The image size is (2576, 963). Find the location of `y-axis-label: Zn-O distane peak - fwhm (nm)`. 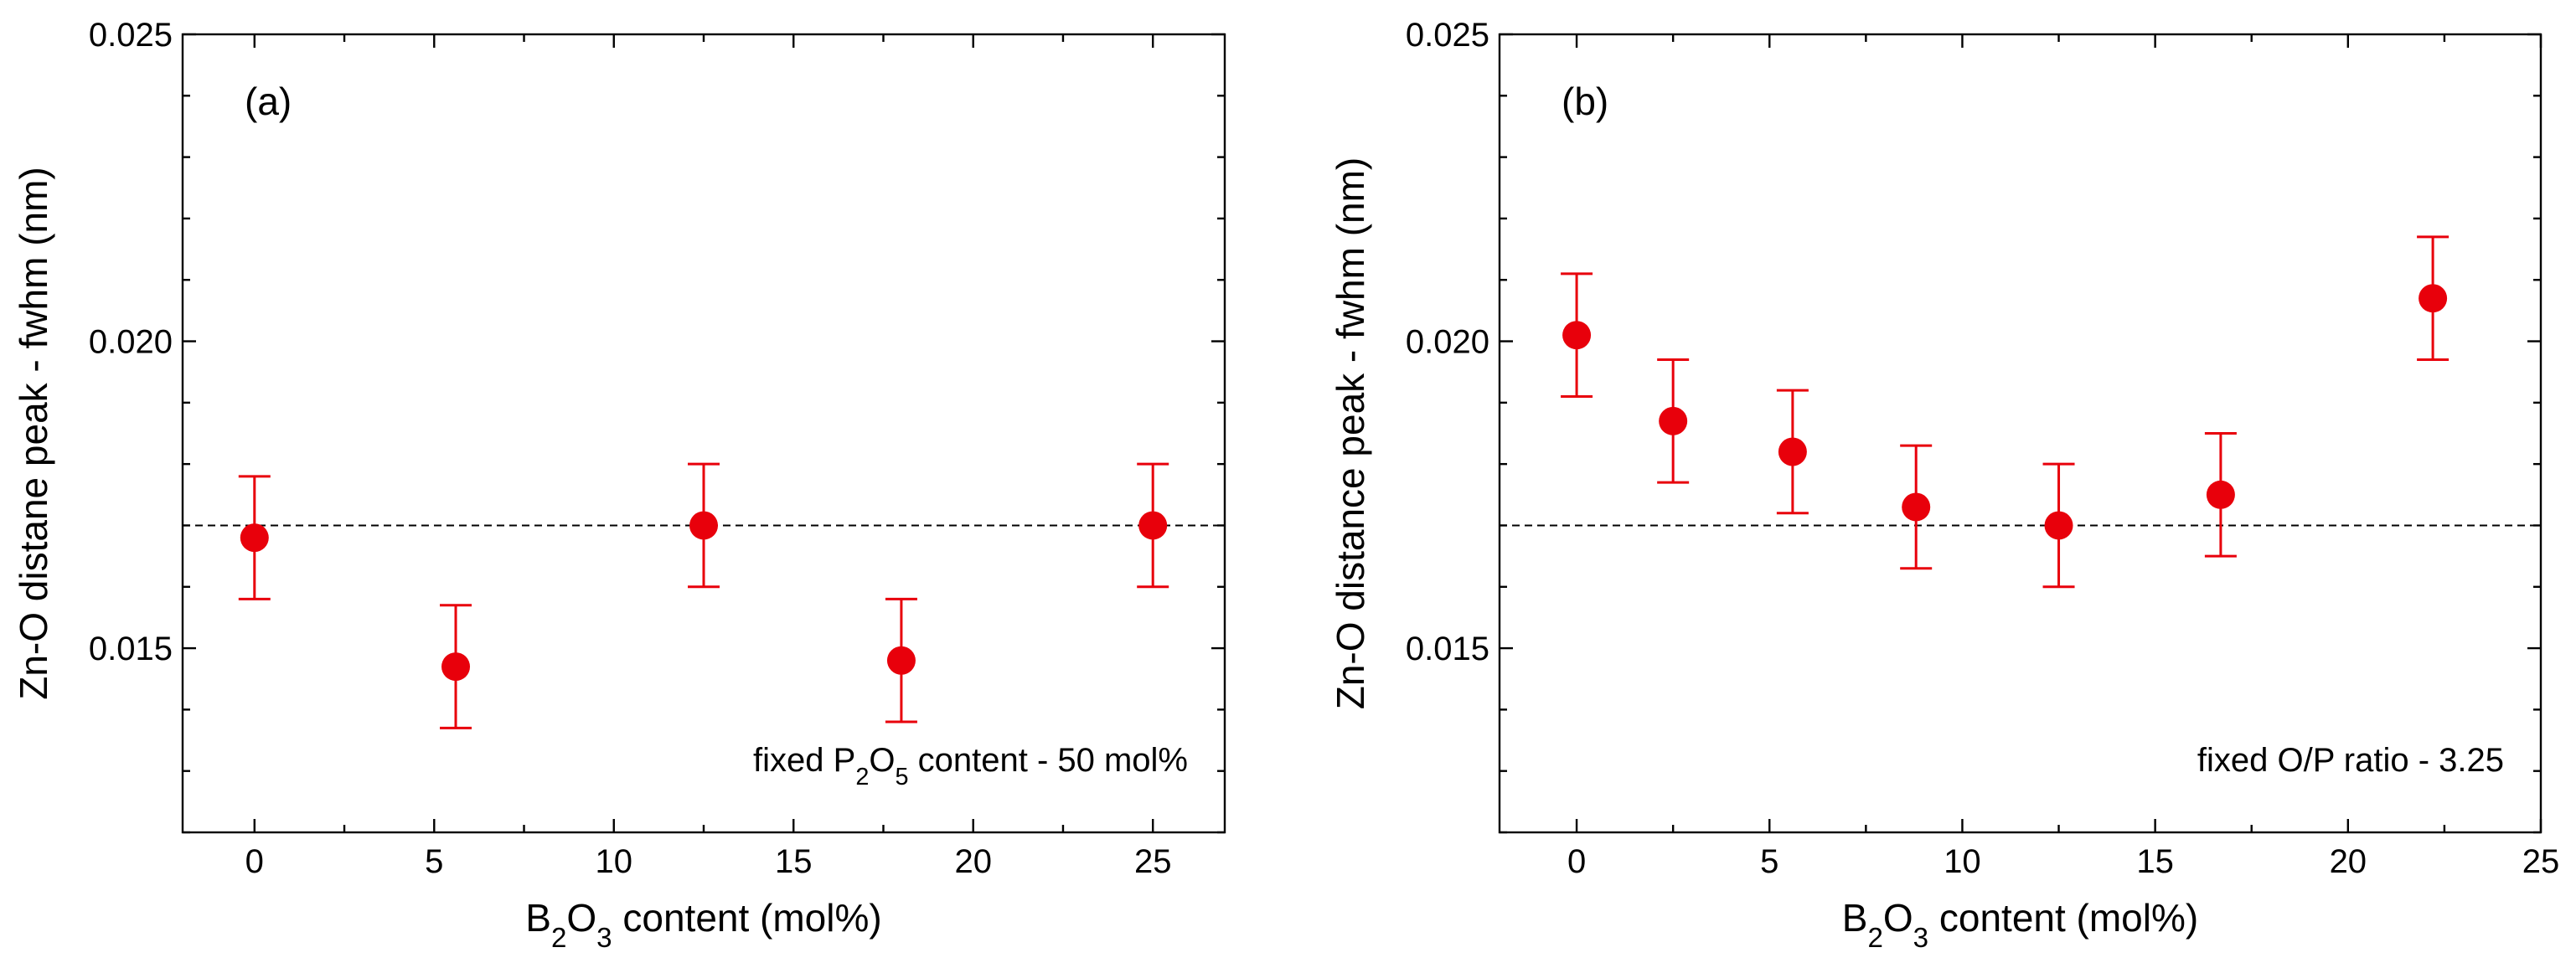

y-axis-label: Zn-O distane peak - fwhm (nm) is located at coordinates (33, 433).